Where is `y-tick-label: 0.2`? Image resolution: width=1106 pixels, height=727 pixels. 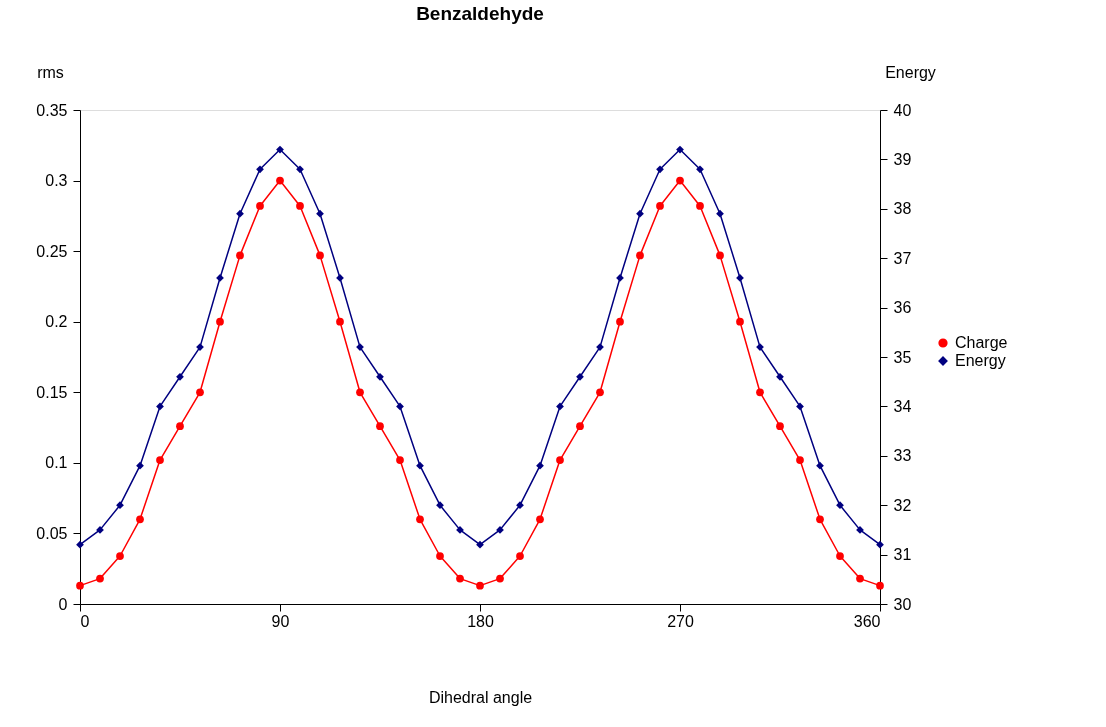
y-tick-label: 0.2 is located at coordinates (56, 322).